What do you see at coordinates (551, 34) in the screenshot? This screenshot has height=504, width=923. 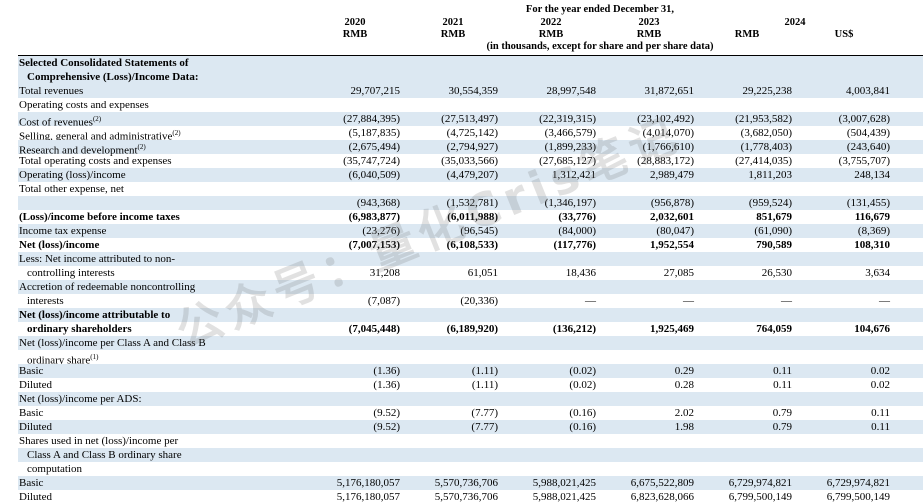 I see `col-header-2022-currency: RMB` at bounding box center [551, 34].